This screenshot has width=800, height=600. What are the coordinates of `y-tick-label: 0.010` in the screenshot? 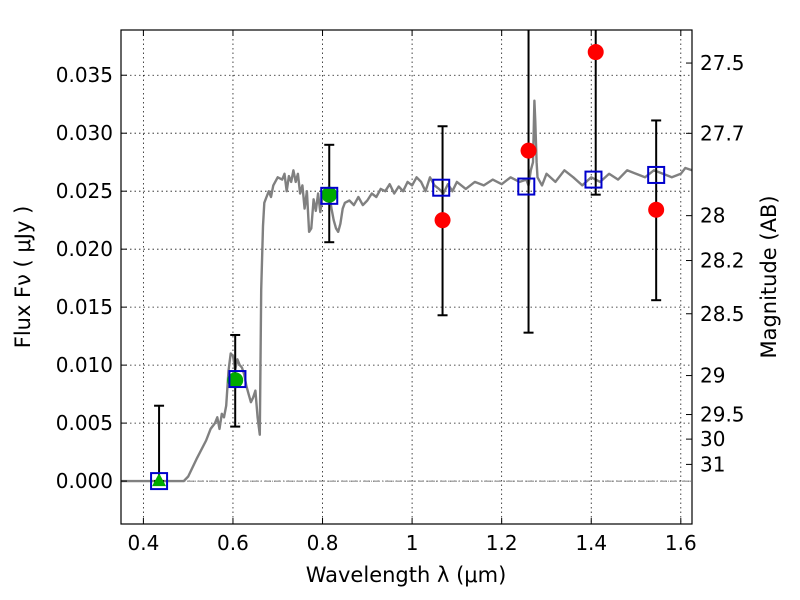 It's located at (84, 365).